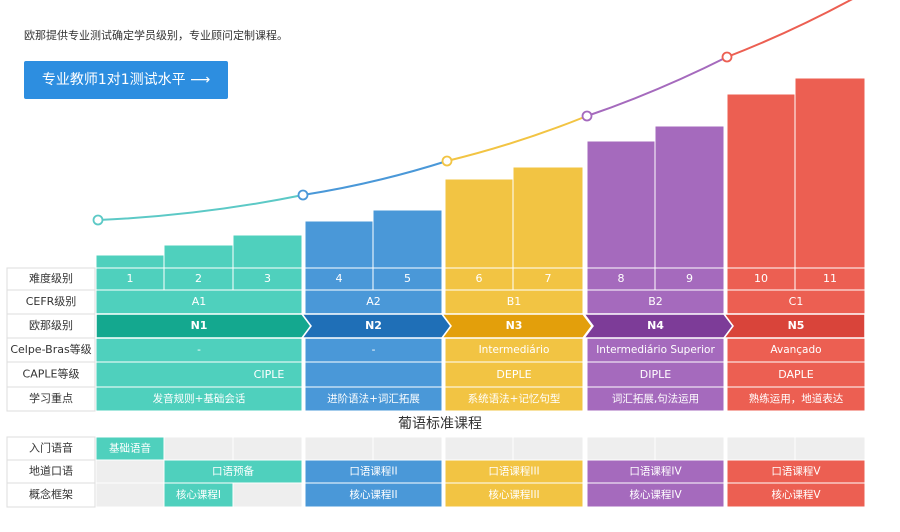 This screenshot has height=532, width=900. Describe the element at coordinates (267, 278) in the screenshot. I see `level-number: 3` at that location.